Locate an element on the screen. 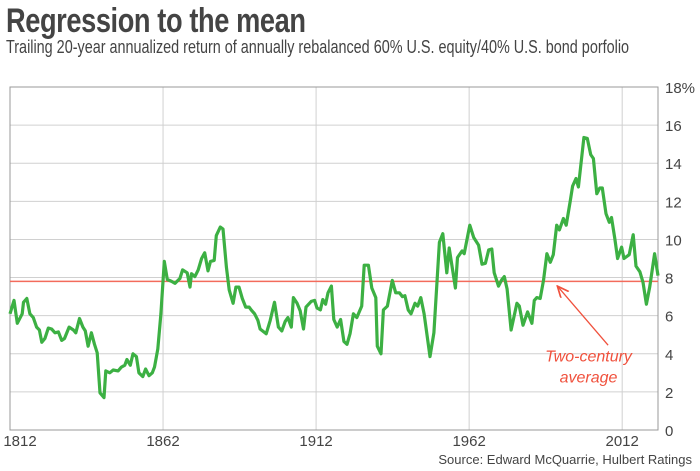  x-axis-ticks: 1812 1862 1912 1962 2012 is located at coordinates (321, 441).